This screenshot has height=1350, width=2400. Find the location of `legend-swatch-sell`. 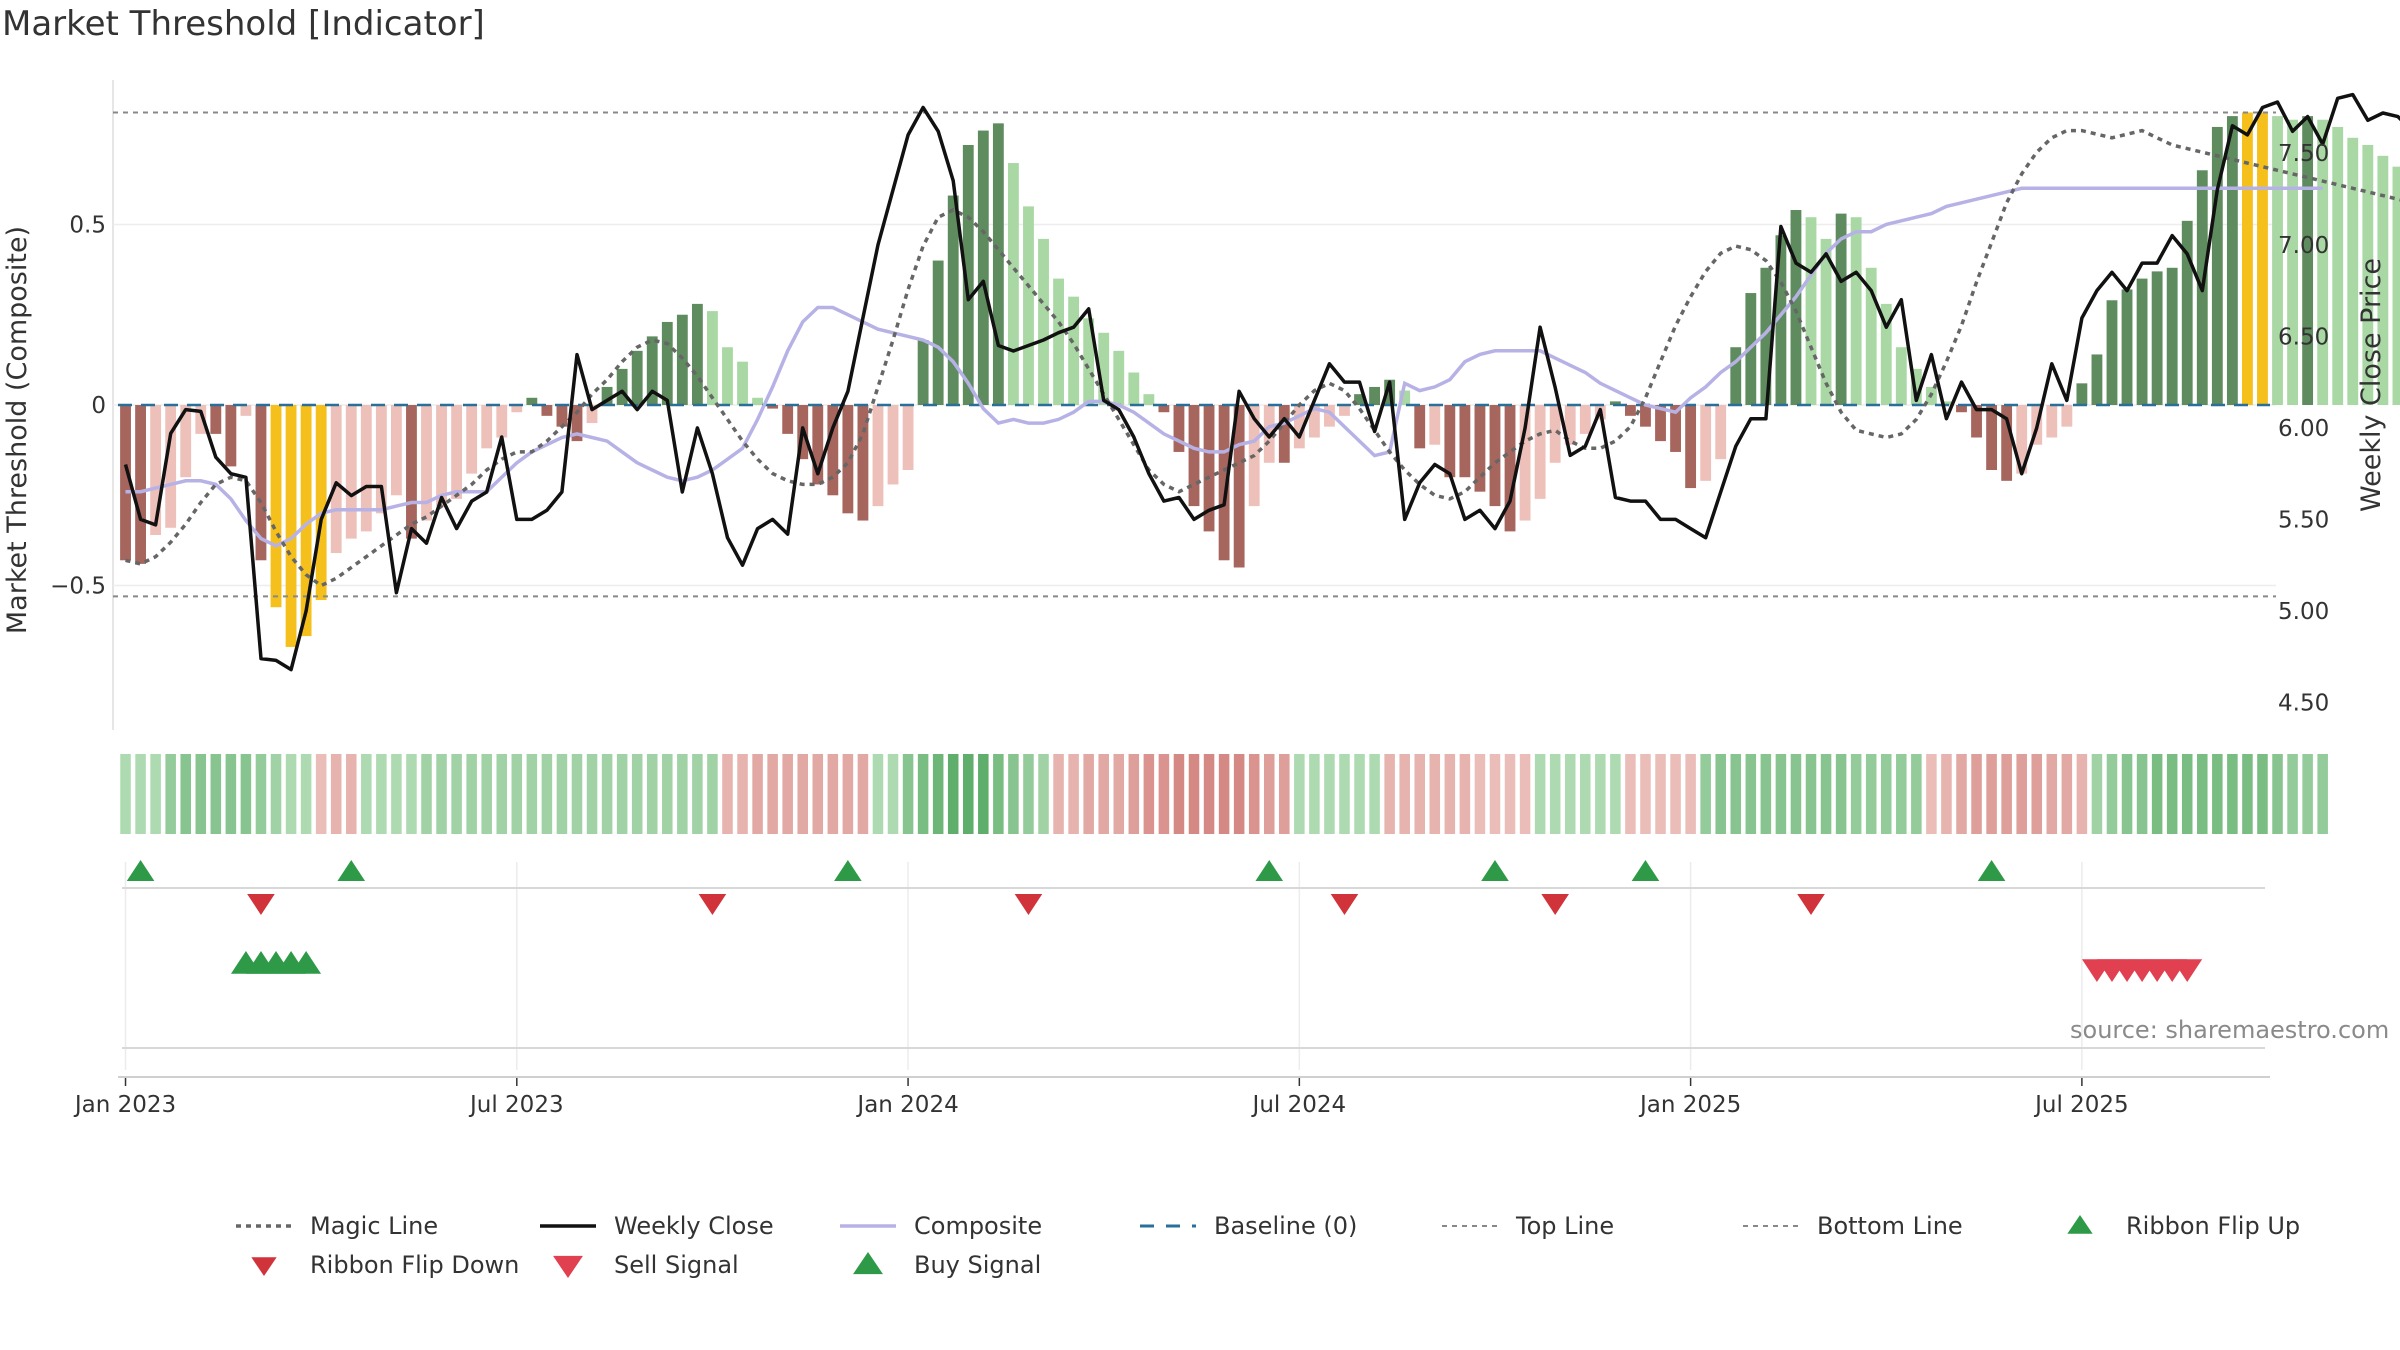

legend-swatch-sell is located at coordinates (568, 1266).